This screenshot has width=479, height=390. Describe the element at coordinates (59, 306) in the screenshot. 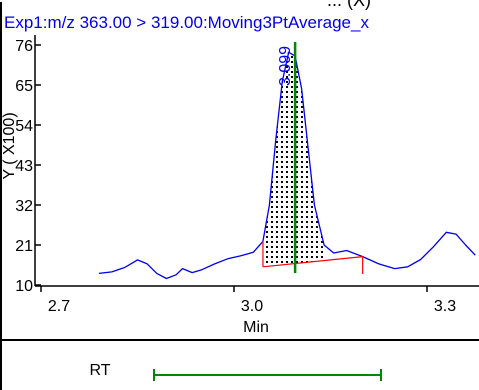

I see `x-tick-label: 2.7` at that location.